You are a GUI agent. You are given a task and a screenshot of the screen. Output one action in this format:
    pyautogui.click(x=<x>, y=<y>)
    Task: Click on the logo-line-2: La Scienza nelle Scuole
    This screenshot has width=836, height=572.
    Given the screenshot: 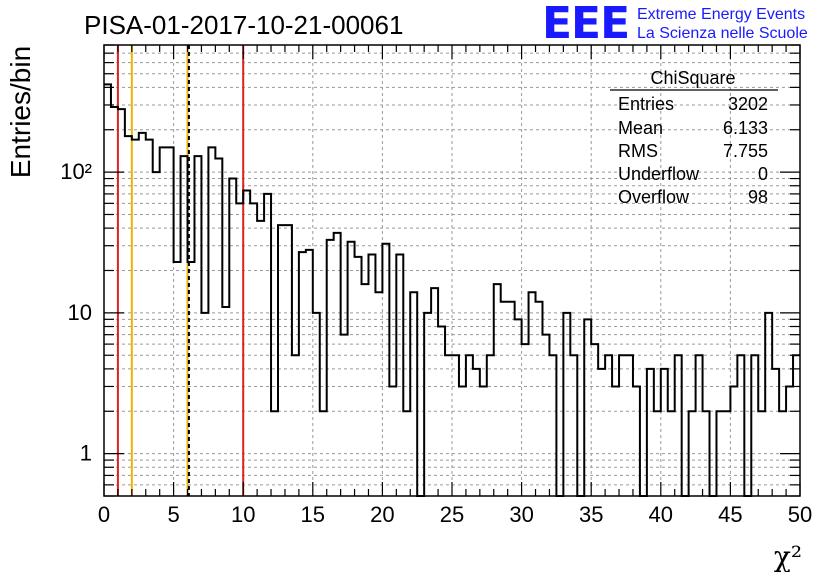 What is the action you would take?
    pyautogui.click(x=722, y=33)
    